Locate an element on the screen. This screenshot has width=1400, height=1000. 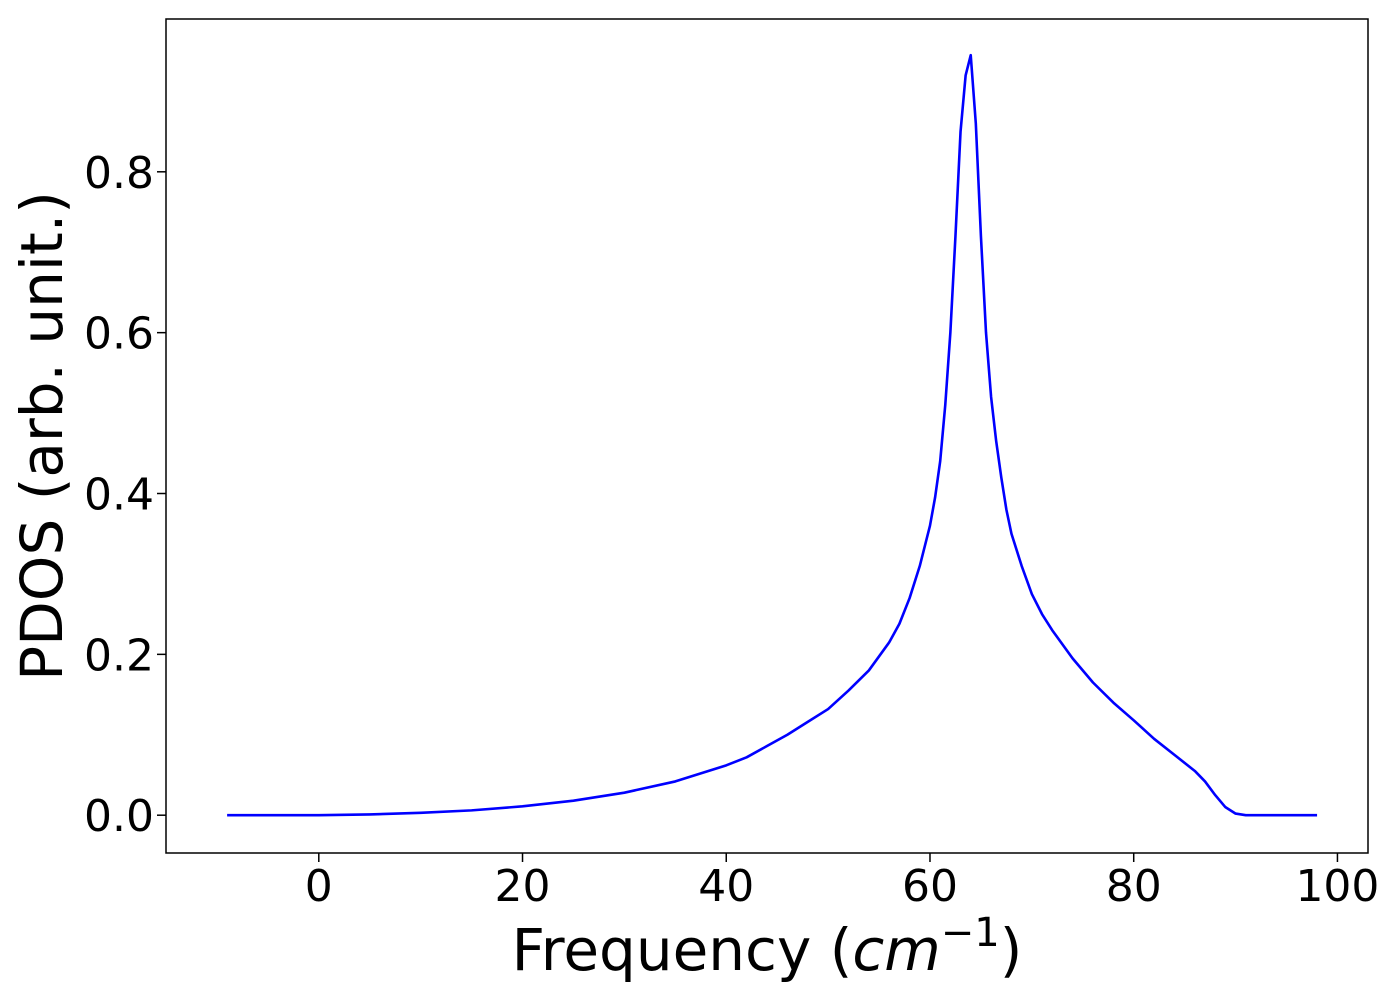
x-tick-label: 0 is located at coordinates (319, 886).